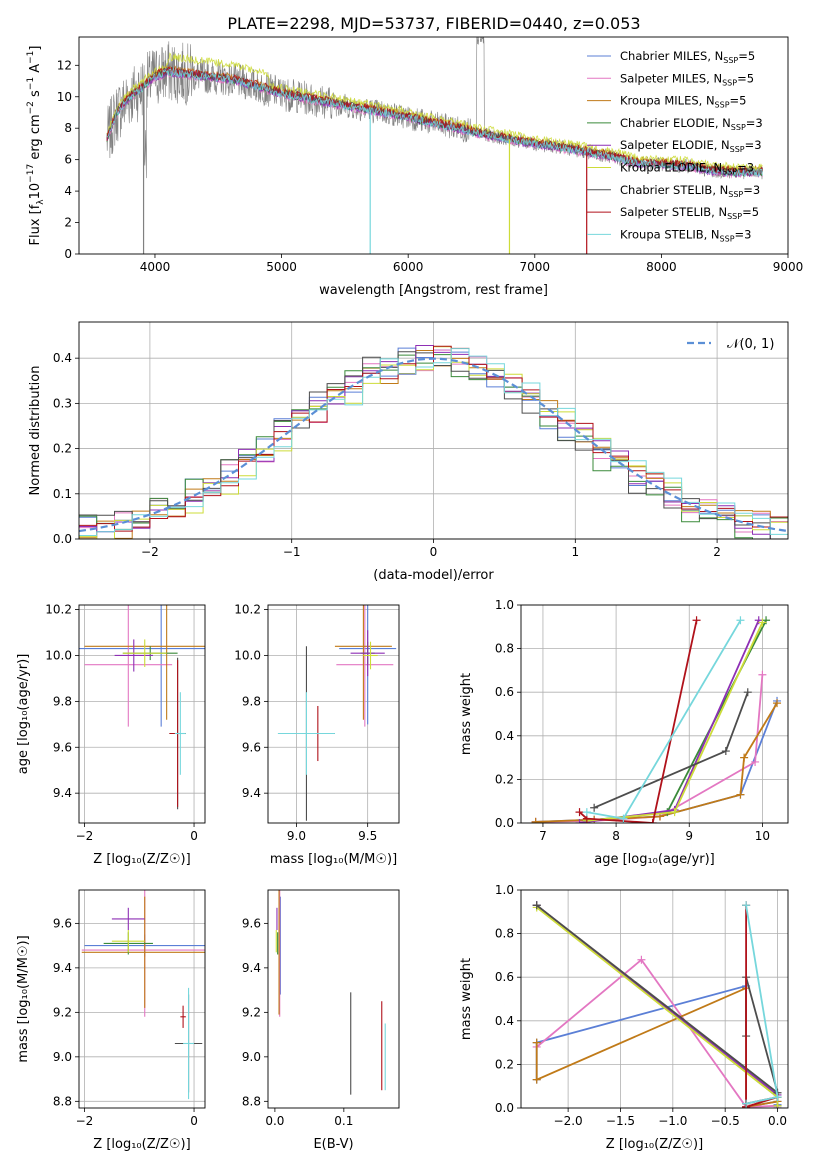  Describe the element at coordinates (750, 344) in the screenshot. I see `gaussian-legend-label: 𝒩(0, 1)` at that location.